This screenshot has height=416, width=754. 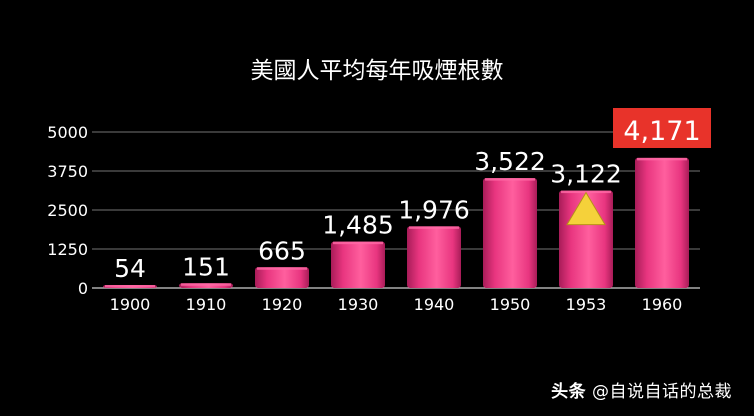 I want to click on watermark-handle: @自说自话的总裁, so click(x=662, y=392).